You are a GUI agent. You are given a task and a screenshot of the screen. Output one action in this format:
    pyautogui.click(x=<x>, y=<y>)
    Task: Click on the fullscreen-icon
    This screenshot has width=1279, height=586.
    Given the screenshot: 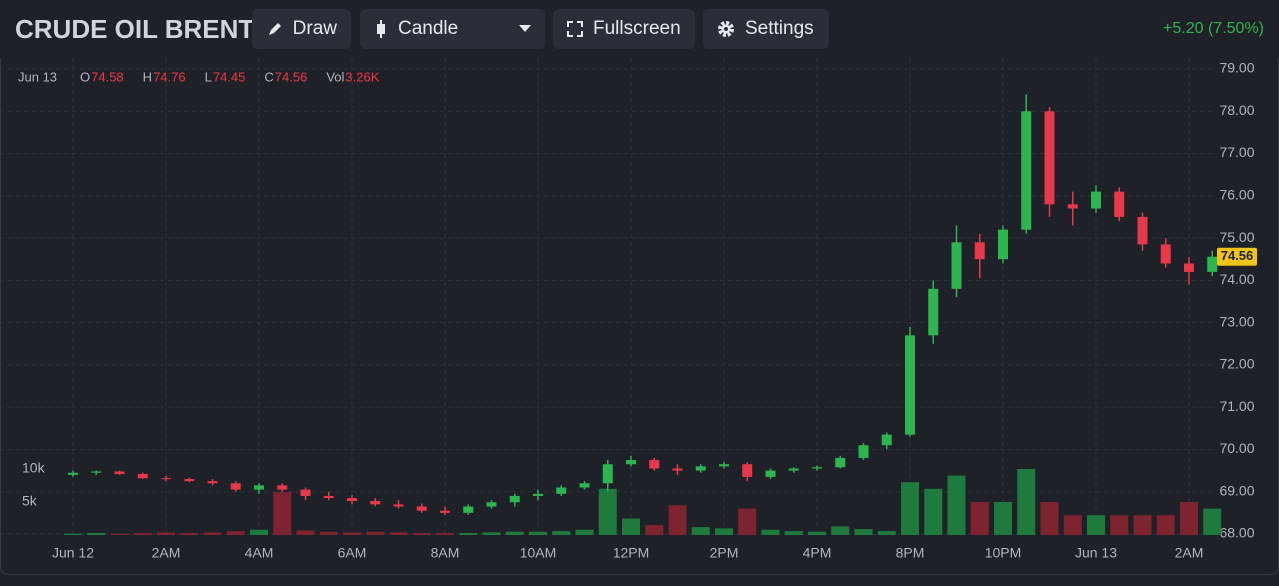 What is the action you would take?
    pyautogui.click(x=575, y=29)
    